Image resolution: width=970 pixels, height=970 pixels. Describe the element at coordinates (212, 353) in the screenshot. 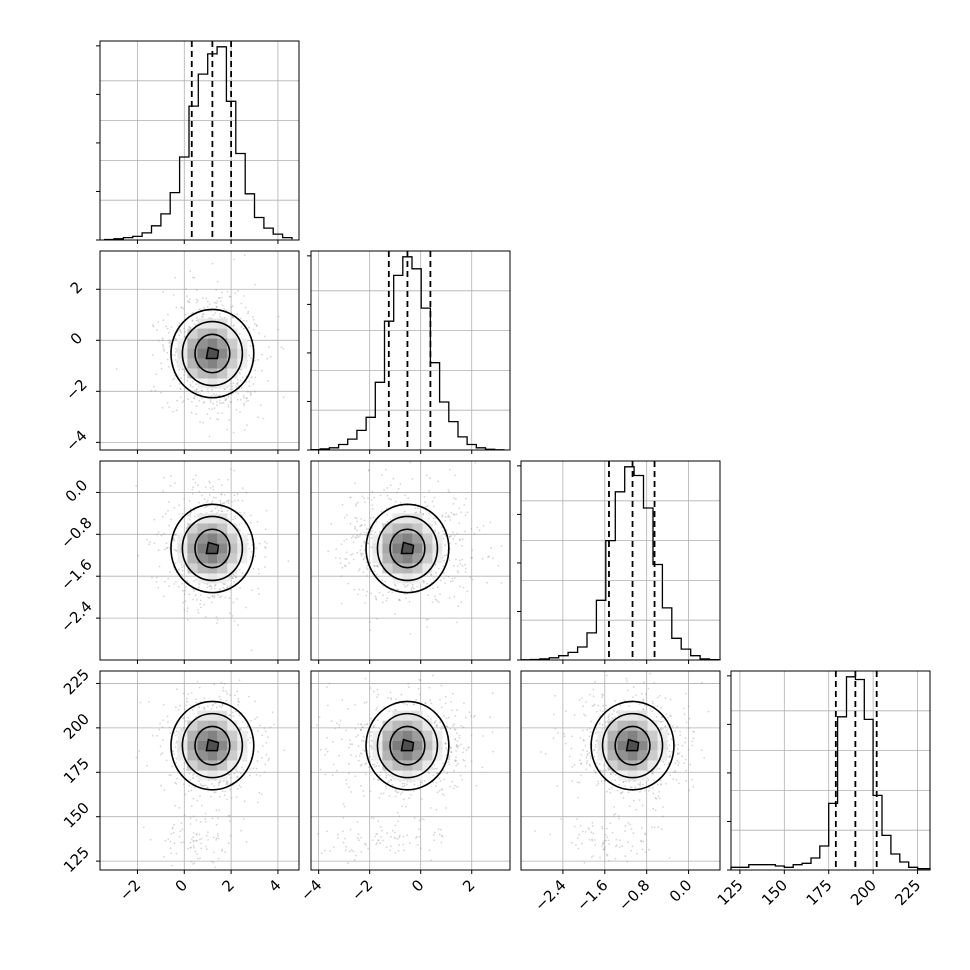

I see `contour-outer` at that location.